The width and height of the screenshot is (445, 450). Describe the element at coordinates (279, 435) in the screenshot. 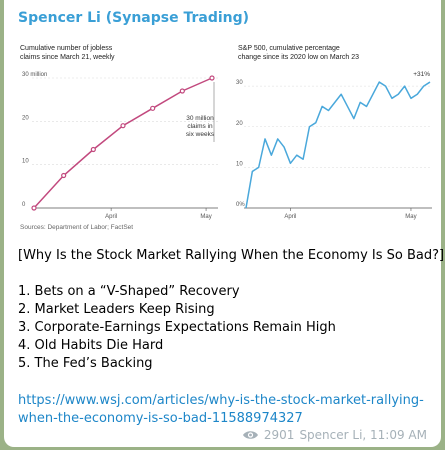

I see `view-count: 2901` at that location.